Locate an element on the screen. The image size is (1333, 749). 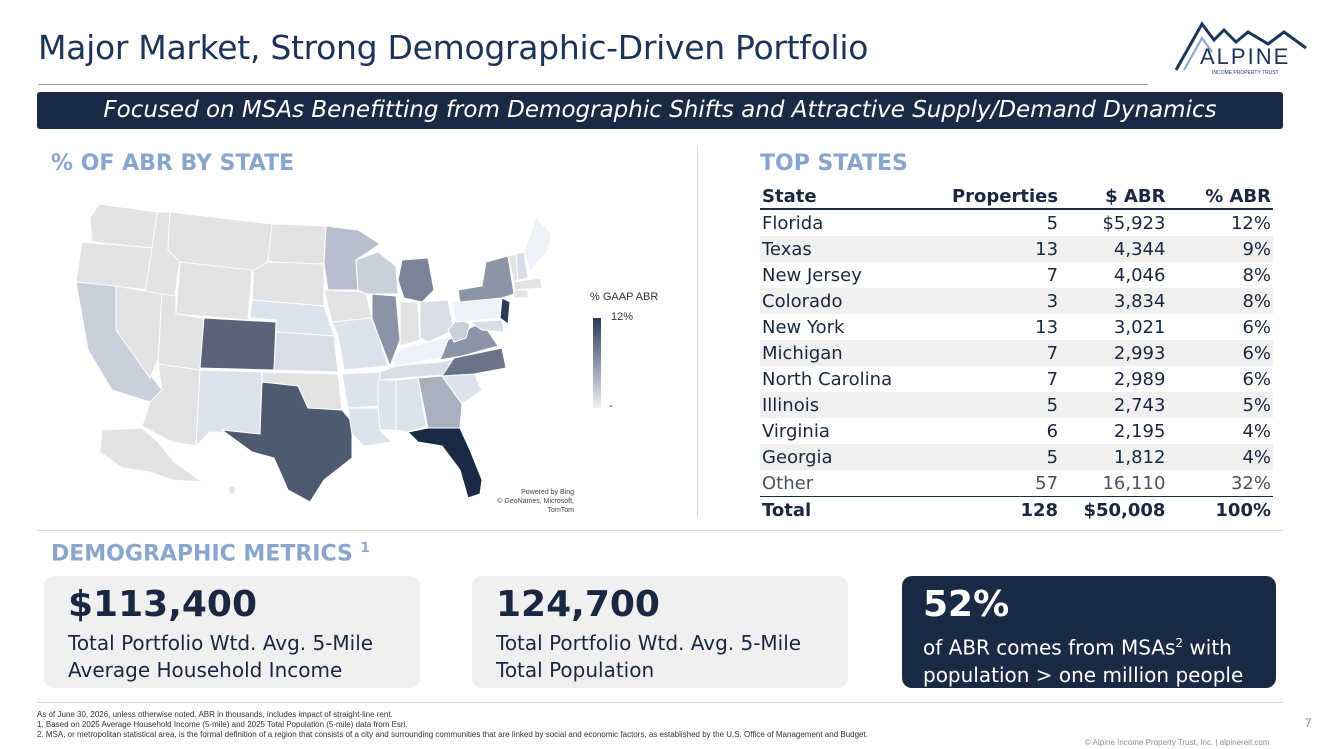
state-maine is located at coordinates (538, 245).